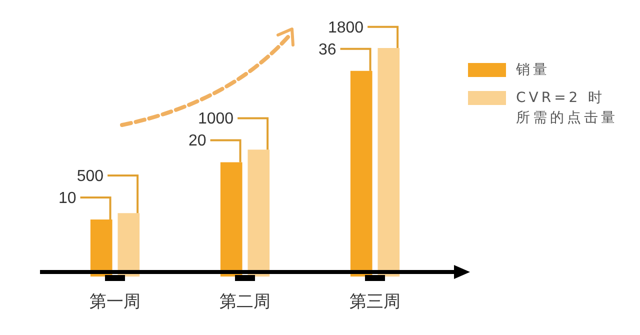 This screenshot has width=640, height=335. Describe the element at coordinates (375, 302) in the screenshot. I see `x-tick-label: 第三周` at that location.